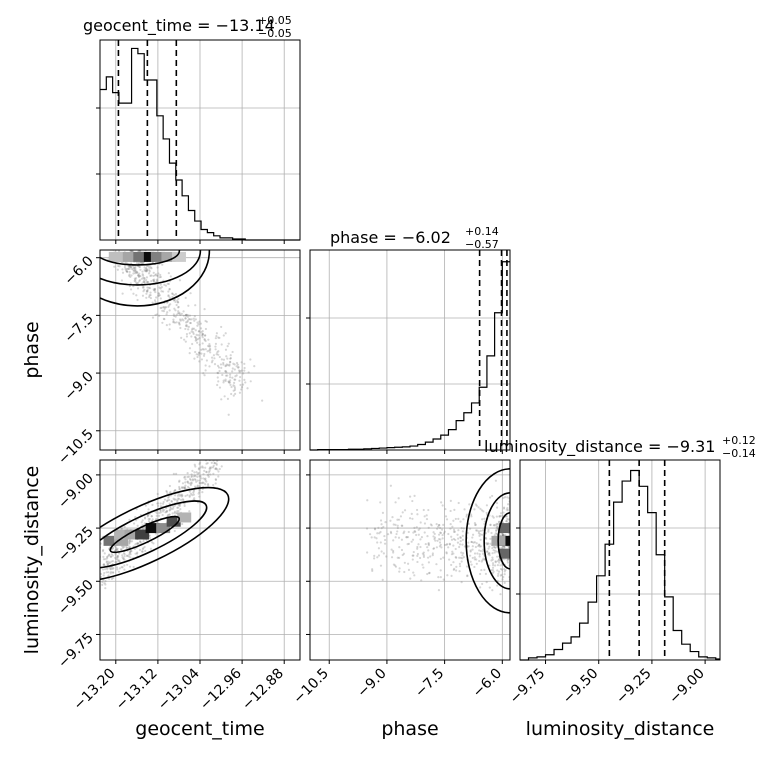  Describe the element at coordinates (78, 386) in the screenshot. I see `ytick-label-phase-1: −9.0` at that location.